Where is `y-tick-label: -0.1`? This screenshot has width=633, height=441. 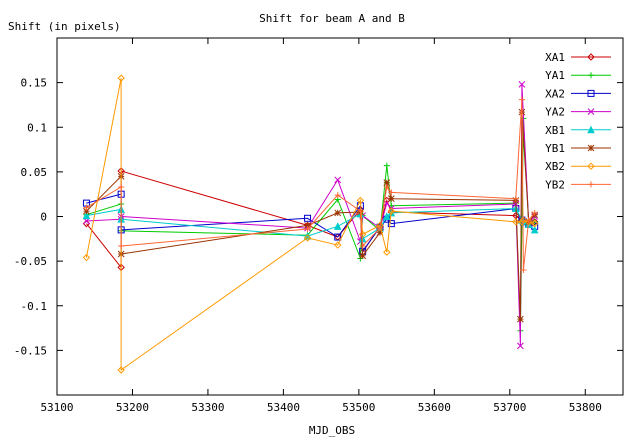 y-tick-label: -0.1 is located at coordinates (34, 306).